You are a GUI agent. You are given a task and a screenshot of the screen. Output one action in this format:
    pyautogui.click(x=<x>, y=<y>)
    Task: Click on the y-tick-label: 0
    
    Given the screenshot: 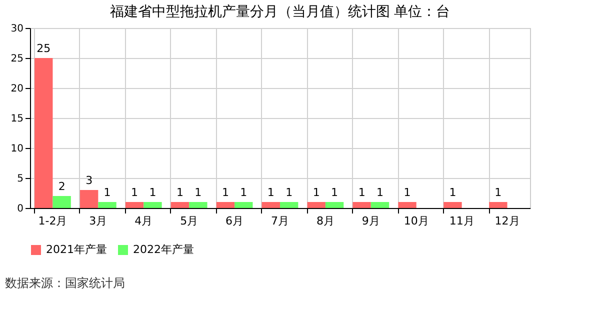 What is the action you would take?
    pyautogui.click(x=20, y=209)
    